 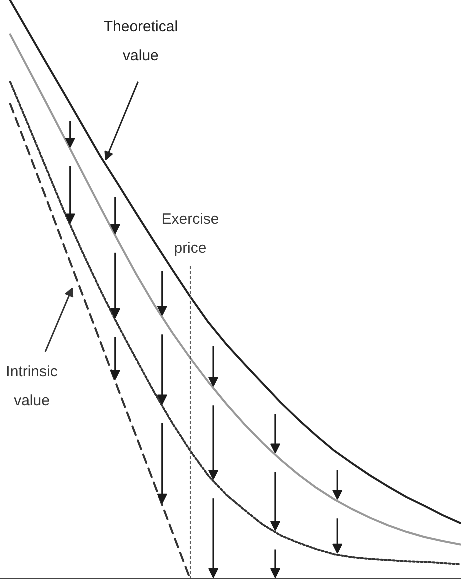 I want to click on annotation: Exercise price, so click(x=191, y=234).